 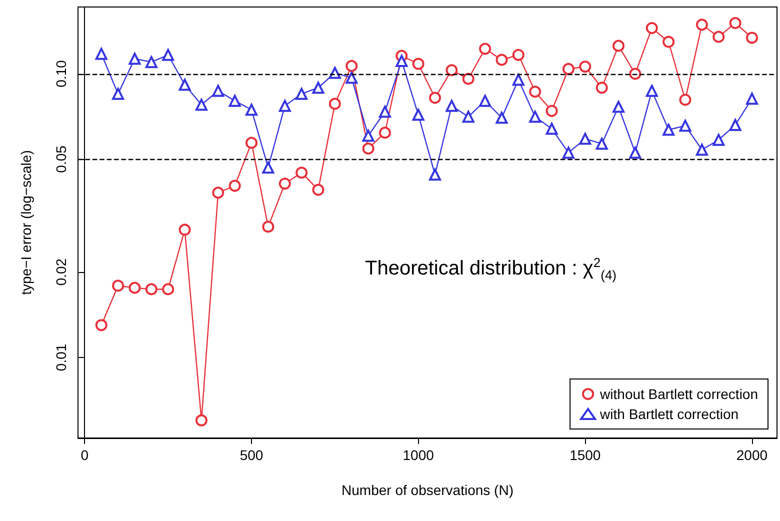 I want to click on y-tick-label: 0.01, so click(x=61, y=358).